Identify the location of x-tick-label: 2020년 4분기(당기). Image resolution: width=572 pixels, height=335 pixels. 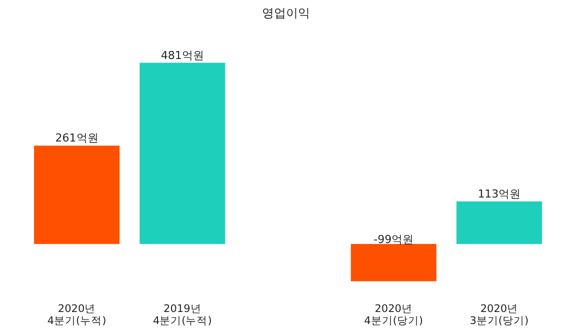
(394, 315).